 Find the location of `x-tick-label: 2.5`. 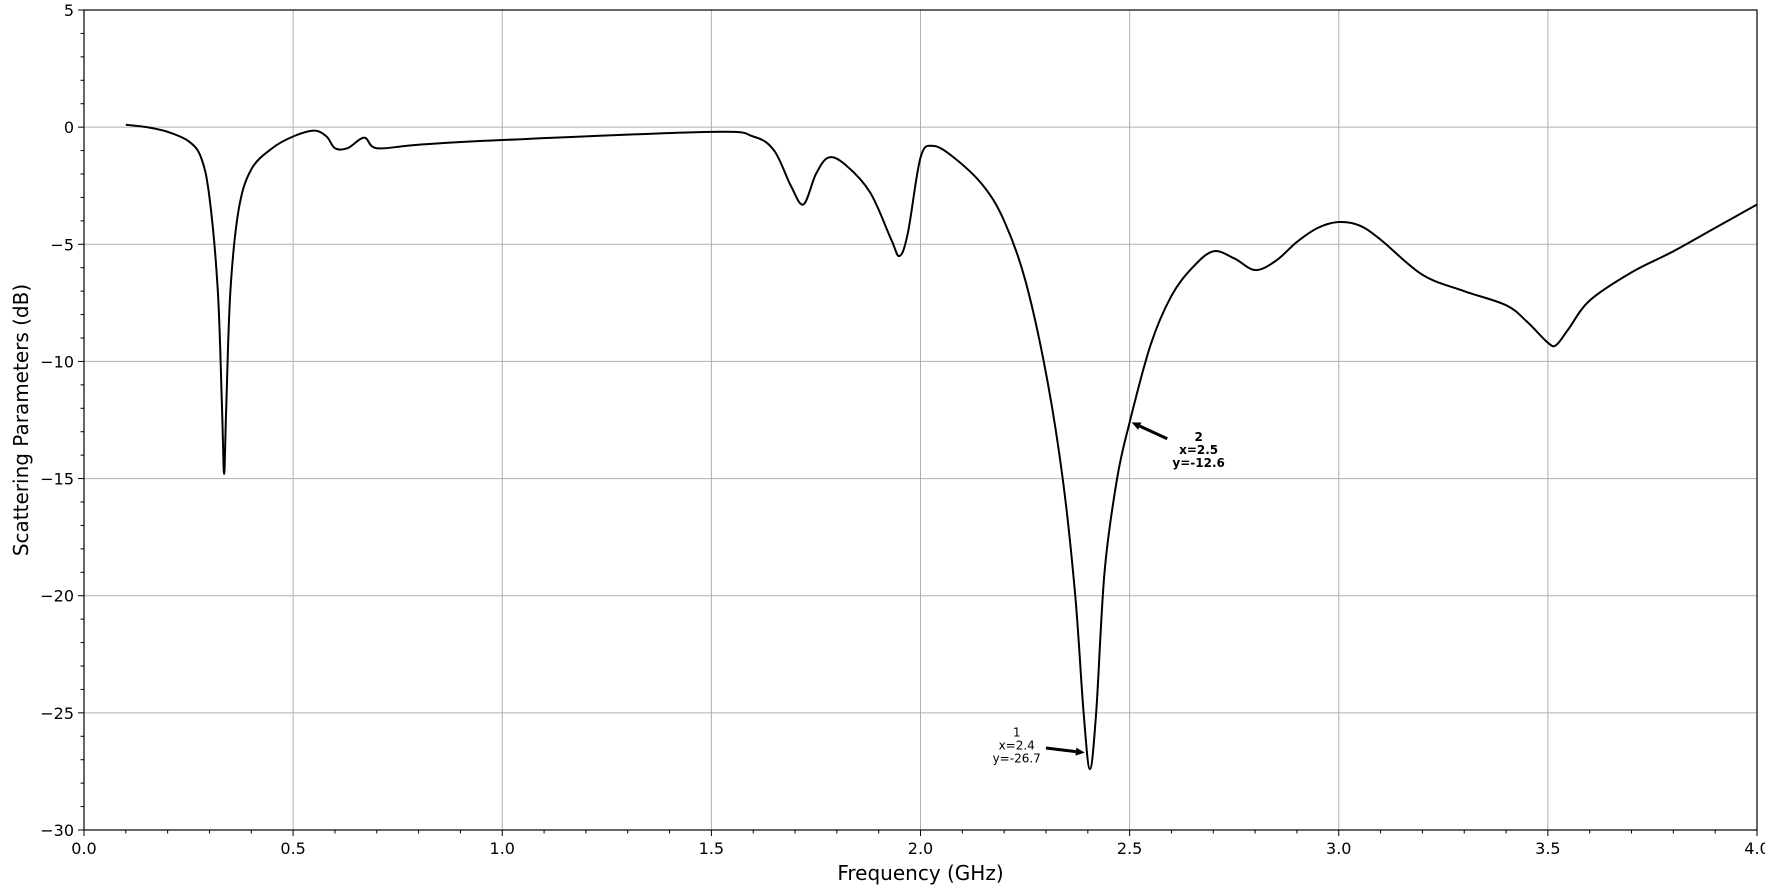

x-tick-label: 2.5 is located at coordinates (1129, 848).